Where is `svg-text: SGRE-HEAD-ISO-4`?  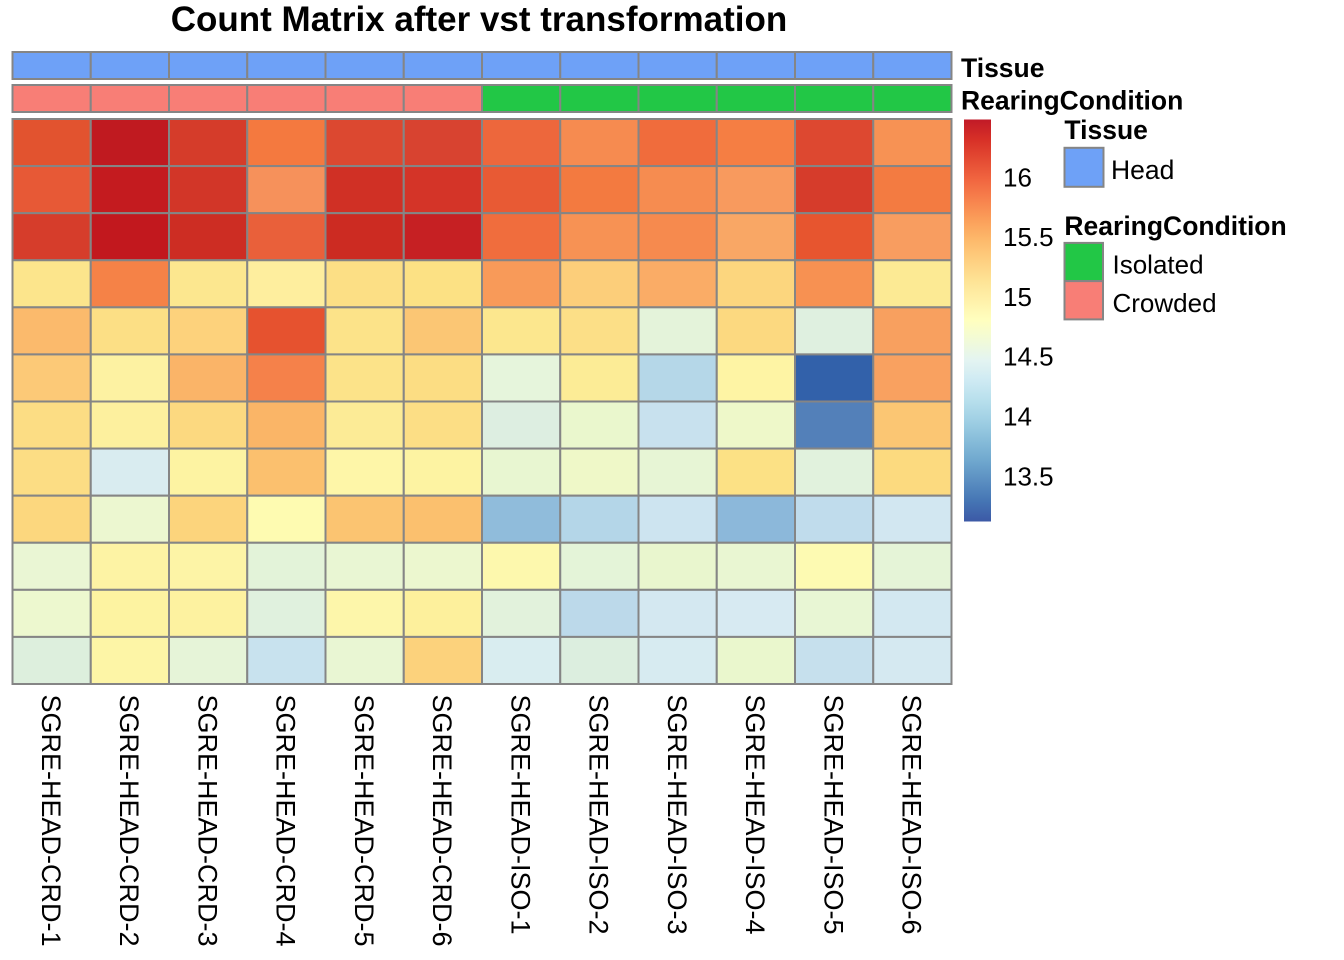 svg-text: SGRE-HEAD-ISO-4 is located at coordinates (755, 815).